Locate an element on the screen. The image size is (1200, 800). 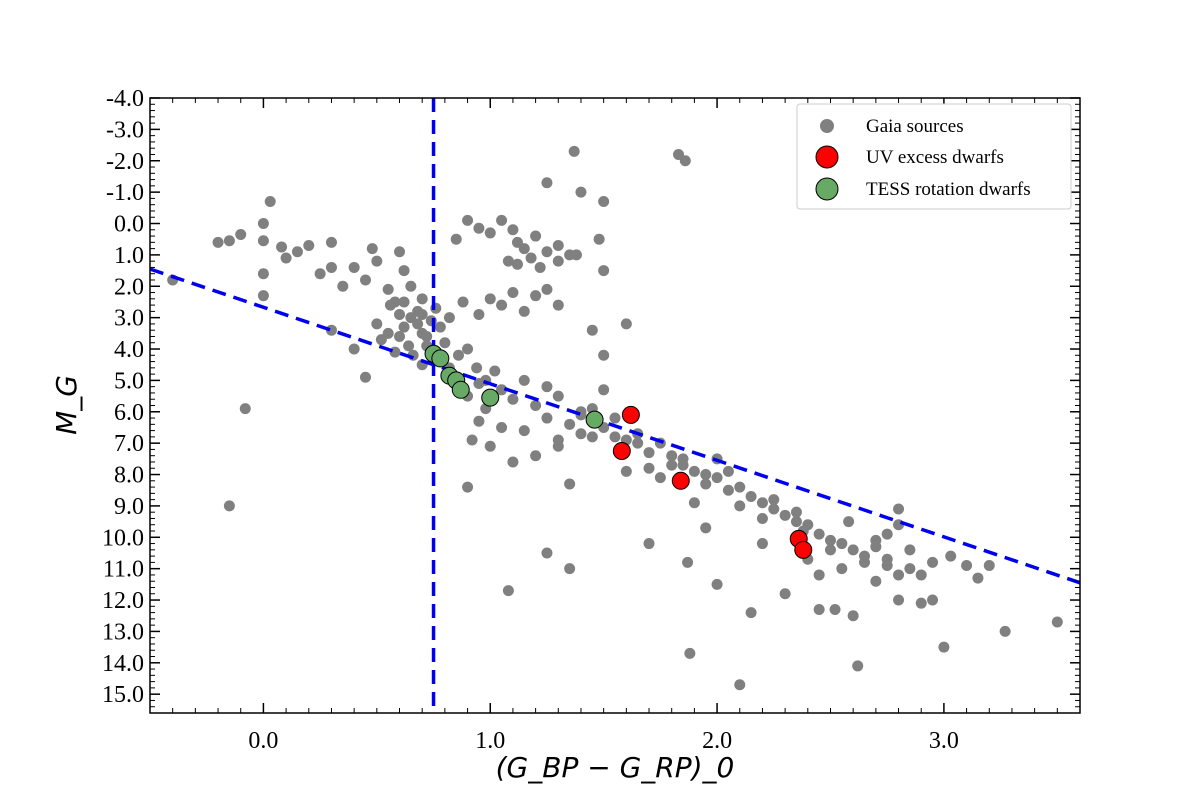
y-tick-label: -4.0 is located at coordinates (125, 99).